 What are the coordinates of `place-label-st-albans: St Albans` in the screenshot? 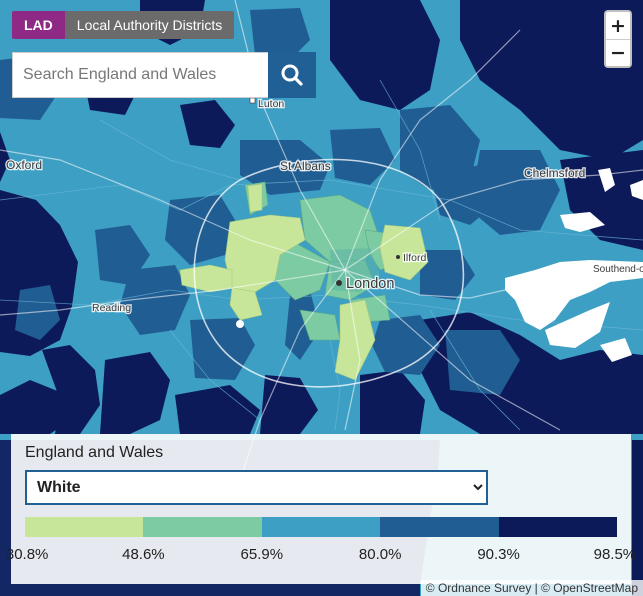 It's located at (305, 166).